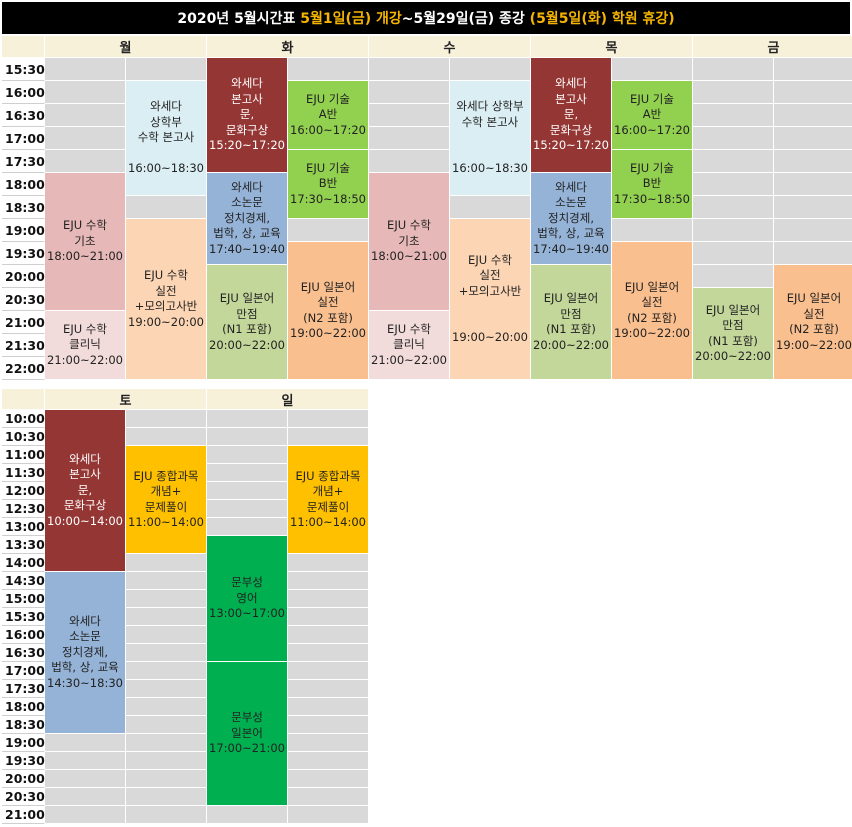  I want to click on class-block-sun-monbusho-japanese: 문부성 일본어 17:00~21:00, so click(247, 734).